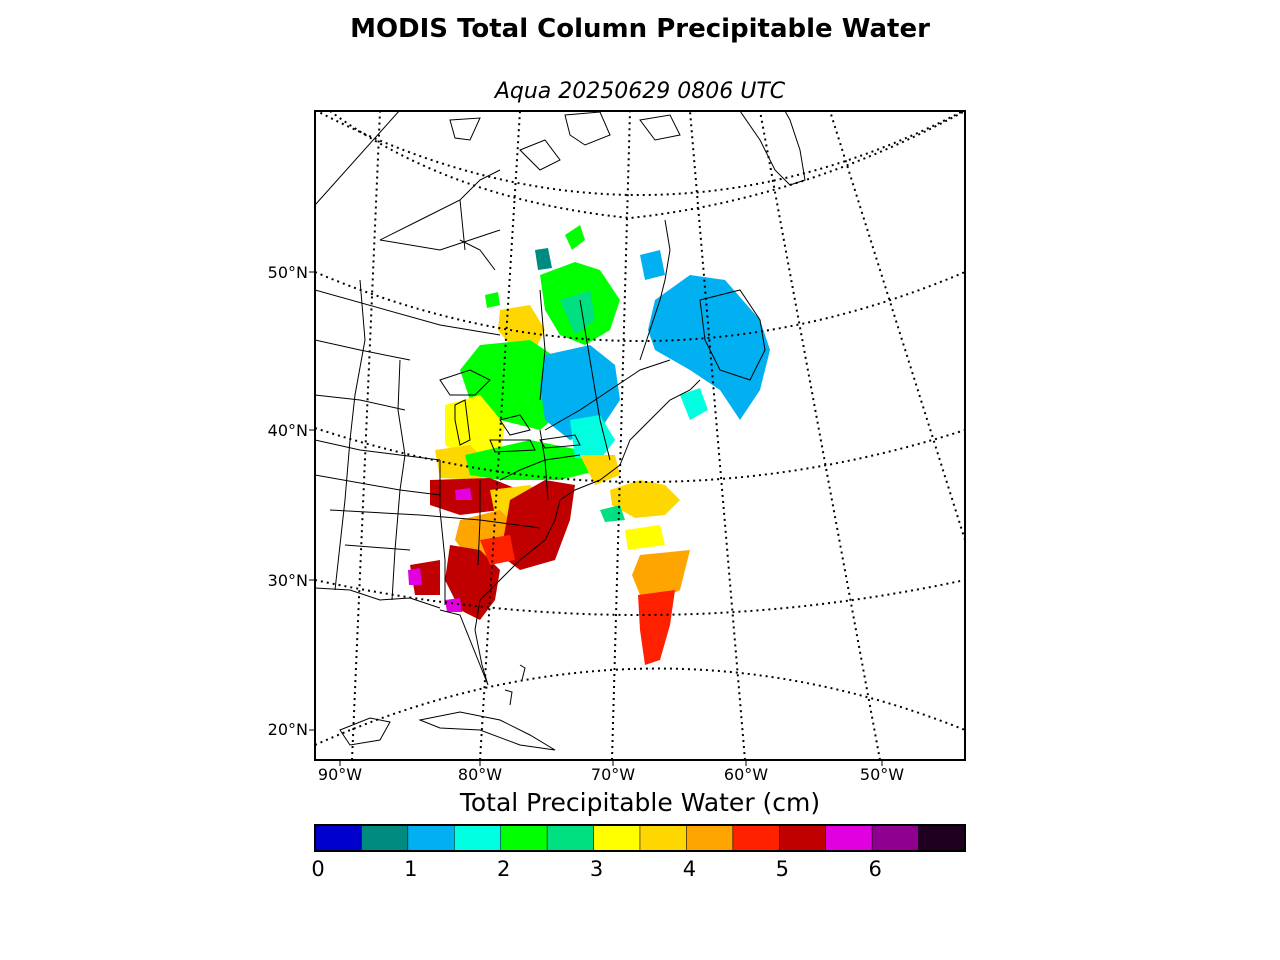  I want to click on colorbar-tick-label: 4, so click(689, 869).